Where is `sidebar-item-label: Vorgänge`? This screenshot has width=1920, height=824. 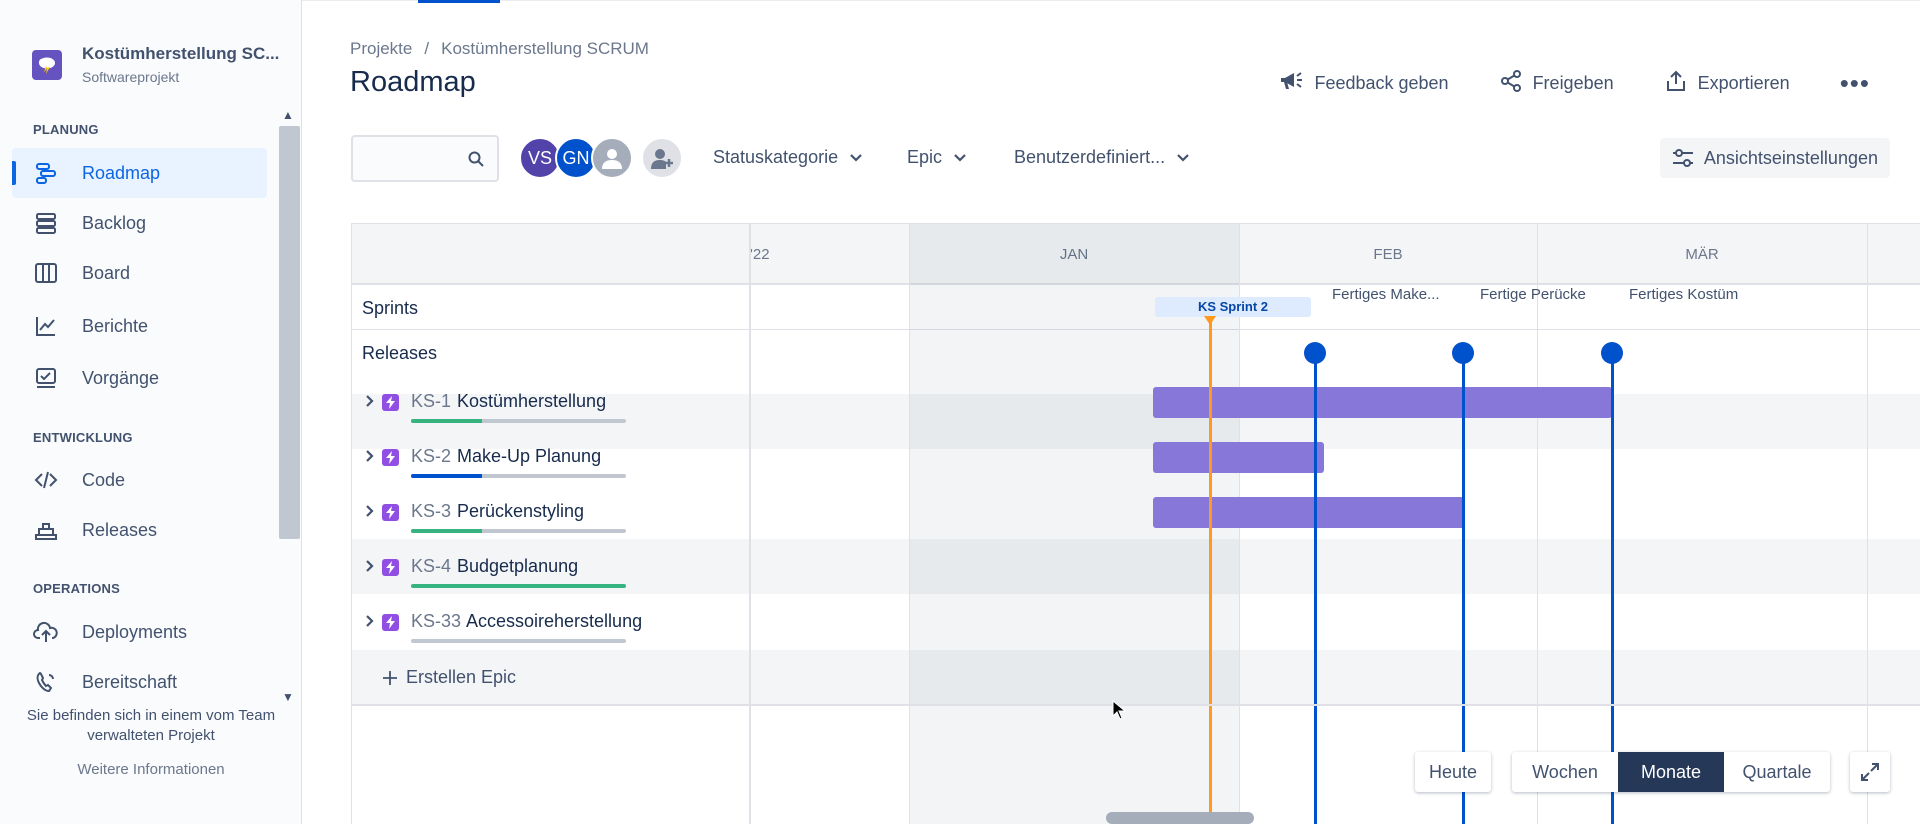 sidebar-item-label: Vorgänge is located at coordinates (121, 377).